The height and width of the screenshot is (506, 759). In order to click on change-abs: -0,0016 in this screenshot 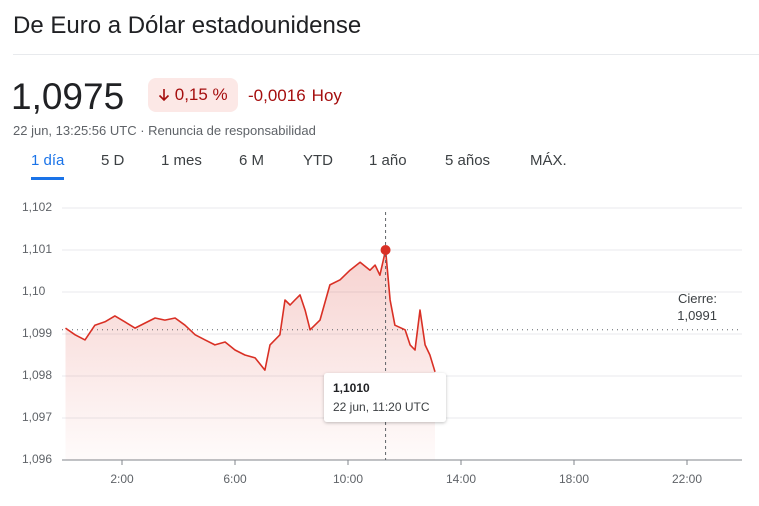, I will do `click(277, 95)`.